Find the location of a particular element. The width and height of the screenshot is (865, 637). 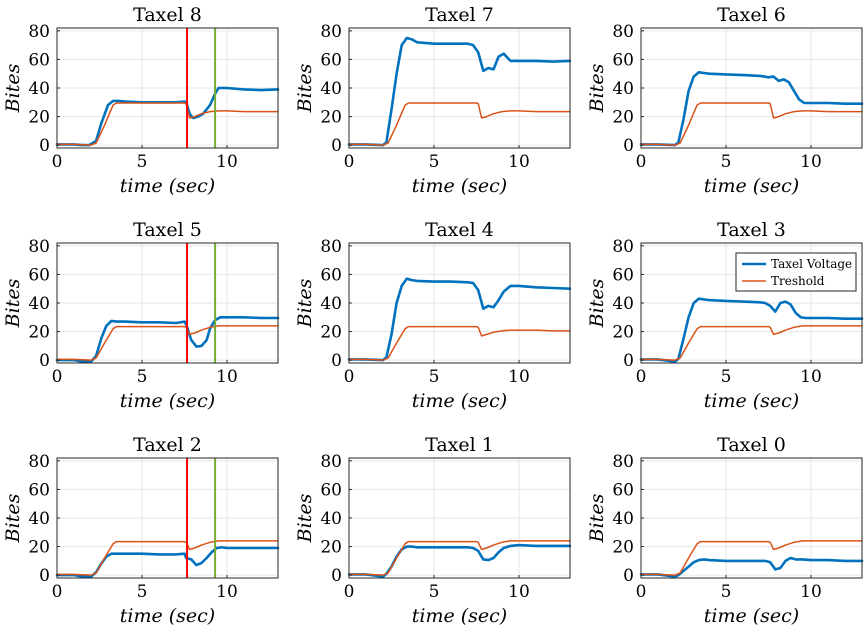

subplot-title: Taxel 0 is located at coordinates (751, 445).